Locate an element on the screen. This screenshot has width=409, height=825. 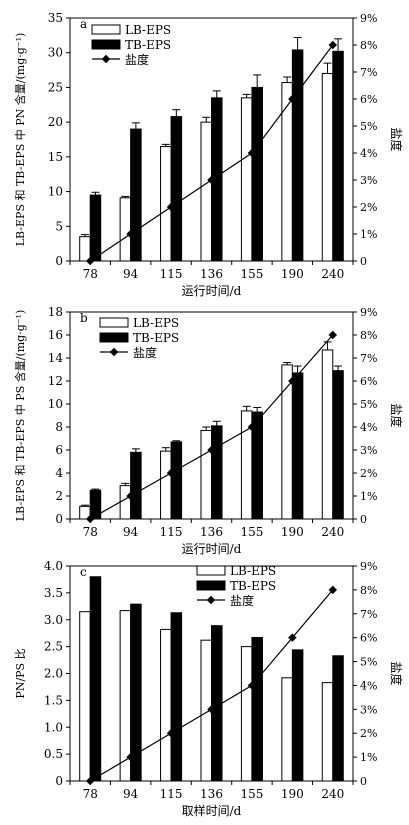
y-tick-label: 4 is located at coordinates (59, 473).